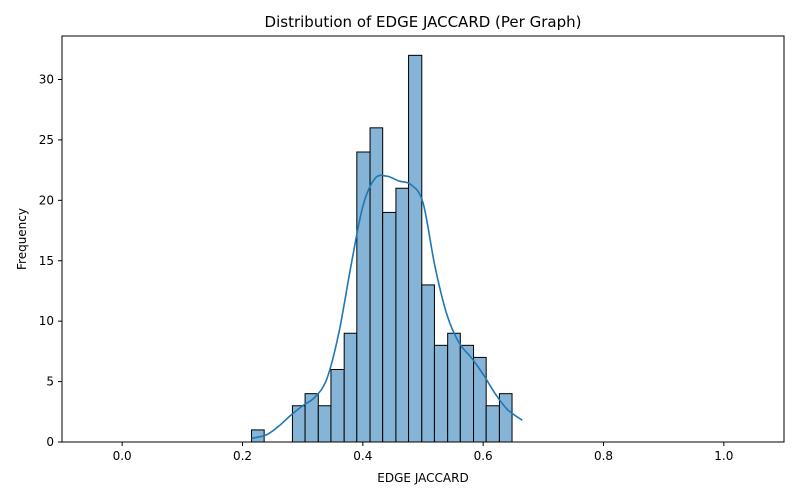  What do you see at coordinates (483, 456) in the screenshot?
I see `x-tick-label-3: 0.6` at bounding box center [483, 456].